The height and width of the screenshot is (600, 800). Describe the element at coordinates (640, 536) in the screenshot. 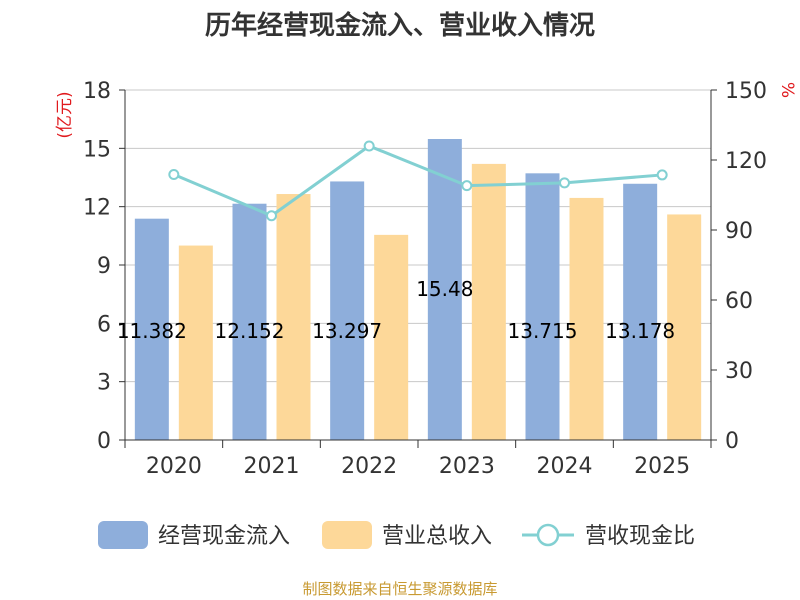

I see `legend-label-2: 营收现金比` at that location.